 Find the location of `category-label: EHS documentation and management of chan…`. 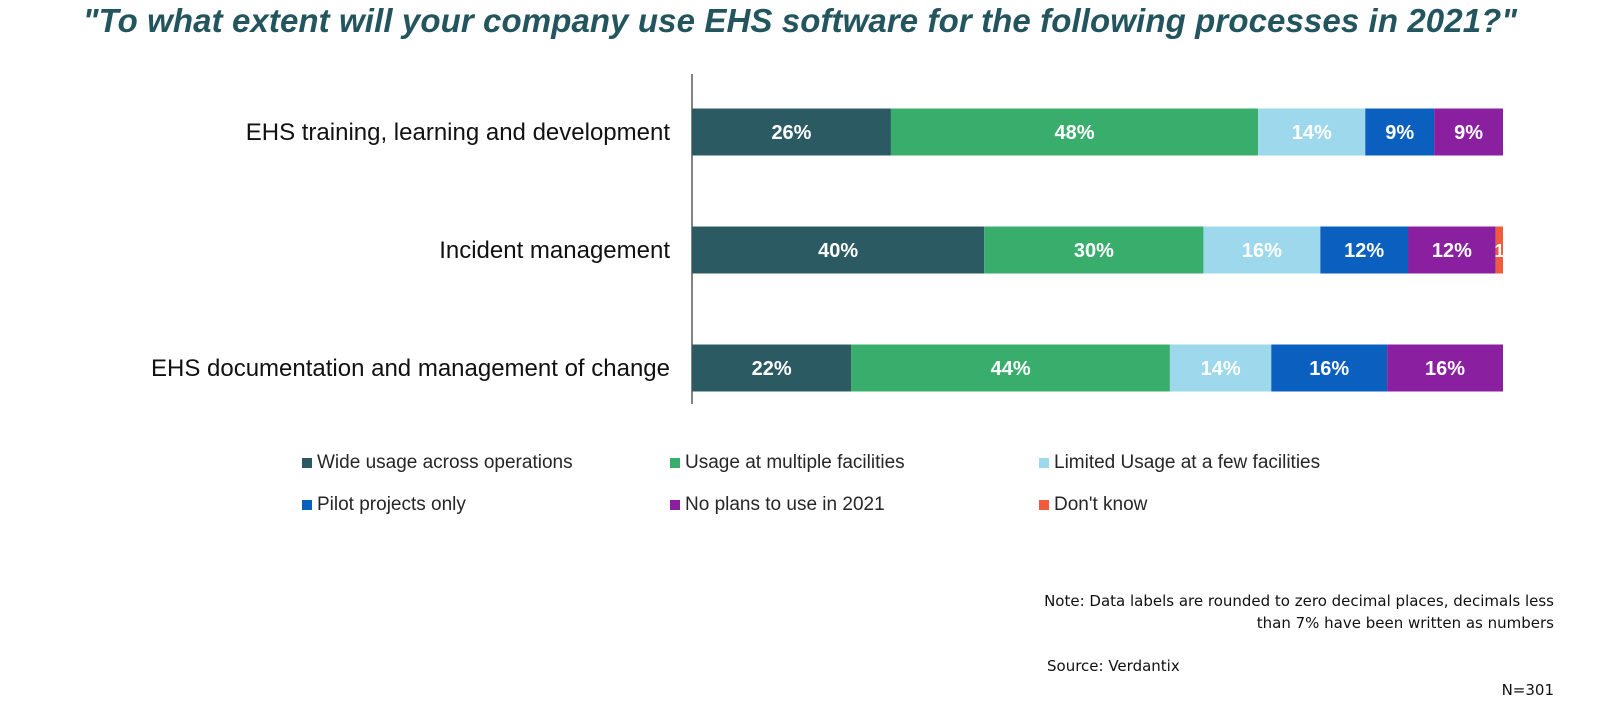

category-label: EHS documentation and management of chan… is located at coordinates (410, 368).